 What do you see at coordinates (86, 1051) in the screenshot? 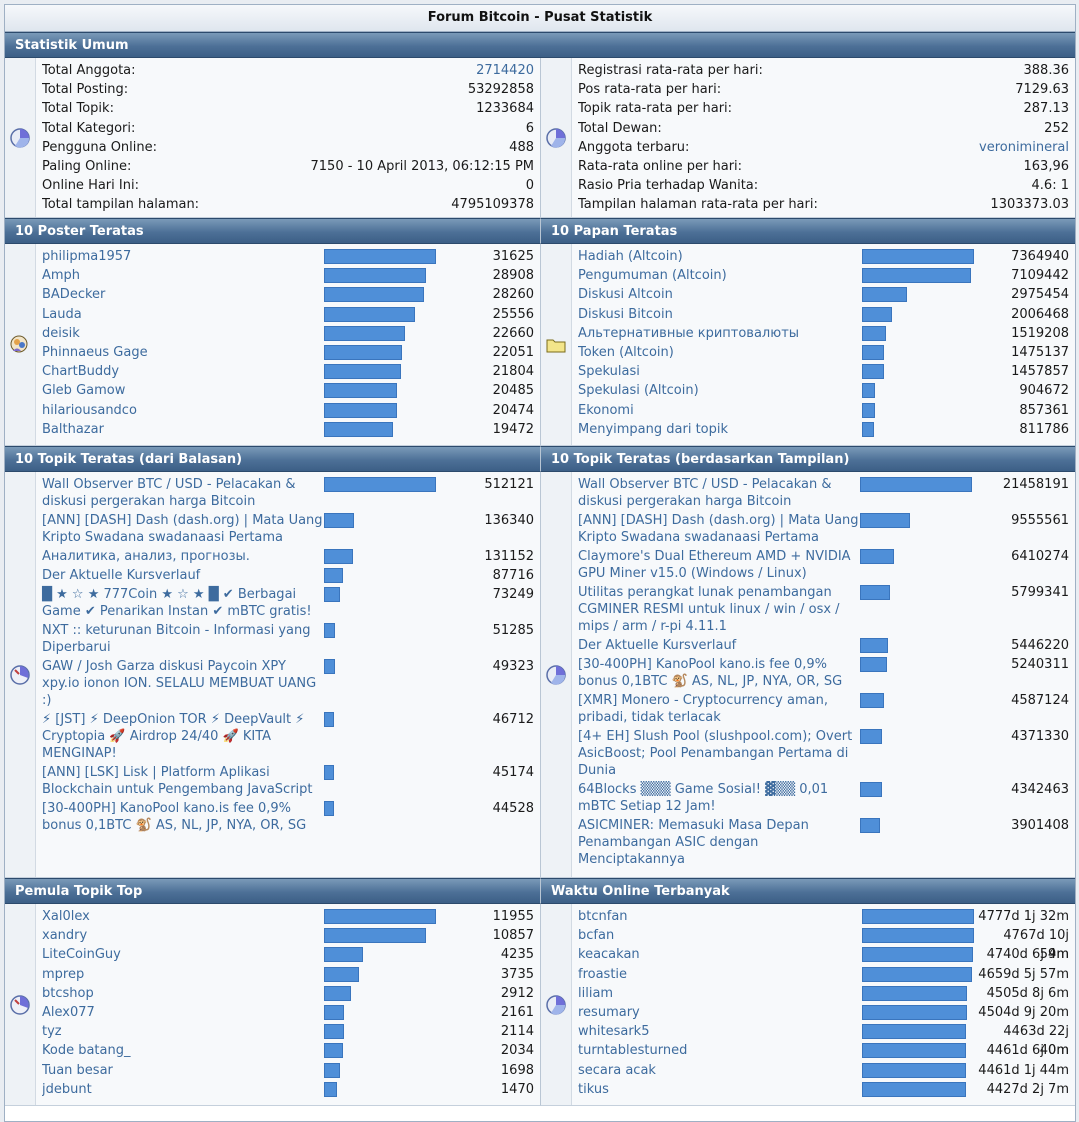
I see `starter-item-link: Kode batang_` at bounding box center [86, 1051].